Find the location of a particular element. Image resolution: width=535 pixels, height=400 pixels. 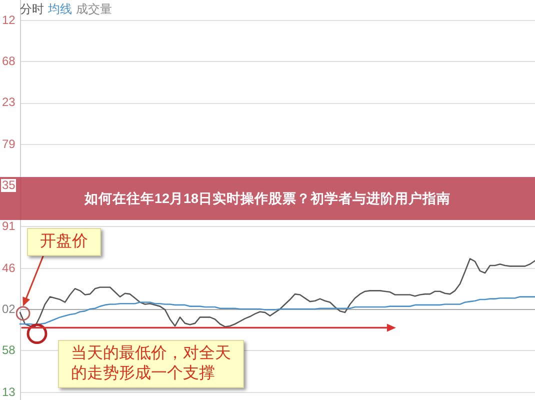

chart-title: 如何在往年12月18日实时操作股票？初学者与进阶用户指南 is located at coordinates (267, 198).